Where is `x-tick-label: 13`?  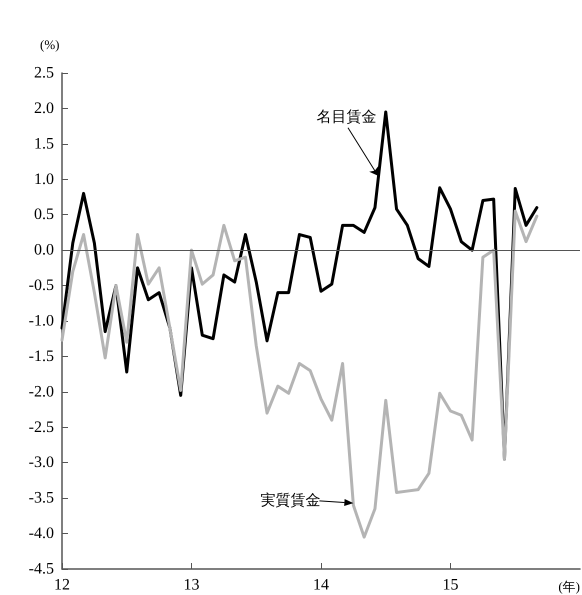 x-tick-label: 13 is located at coordinates (192, 585).